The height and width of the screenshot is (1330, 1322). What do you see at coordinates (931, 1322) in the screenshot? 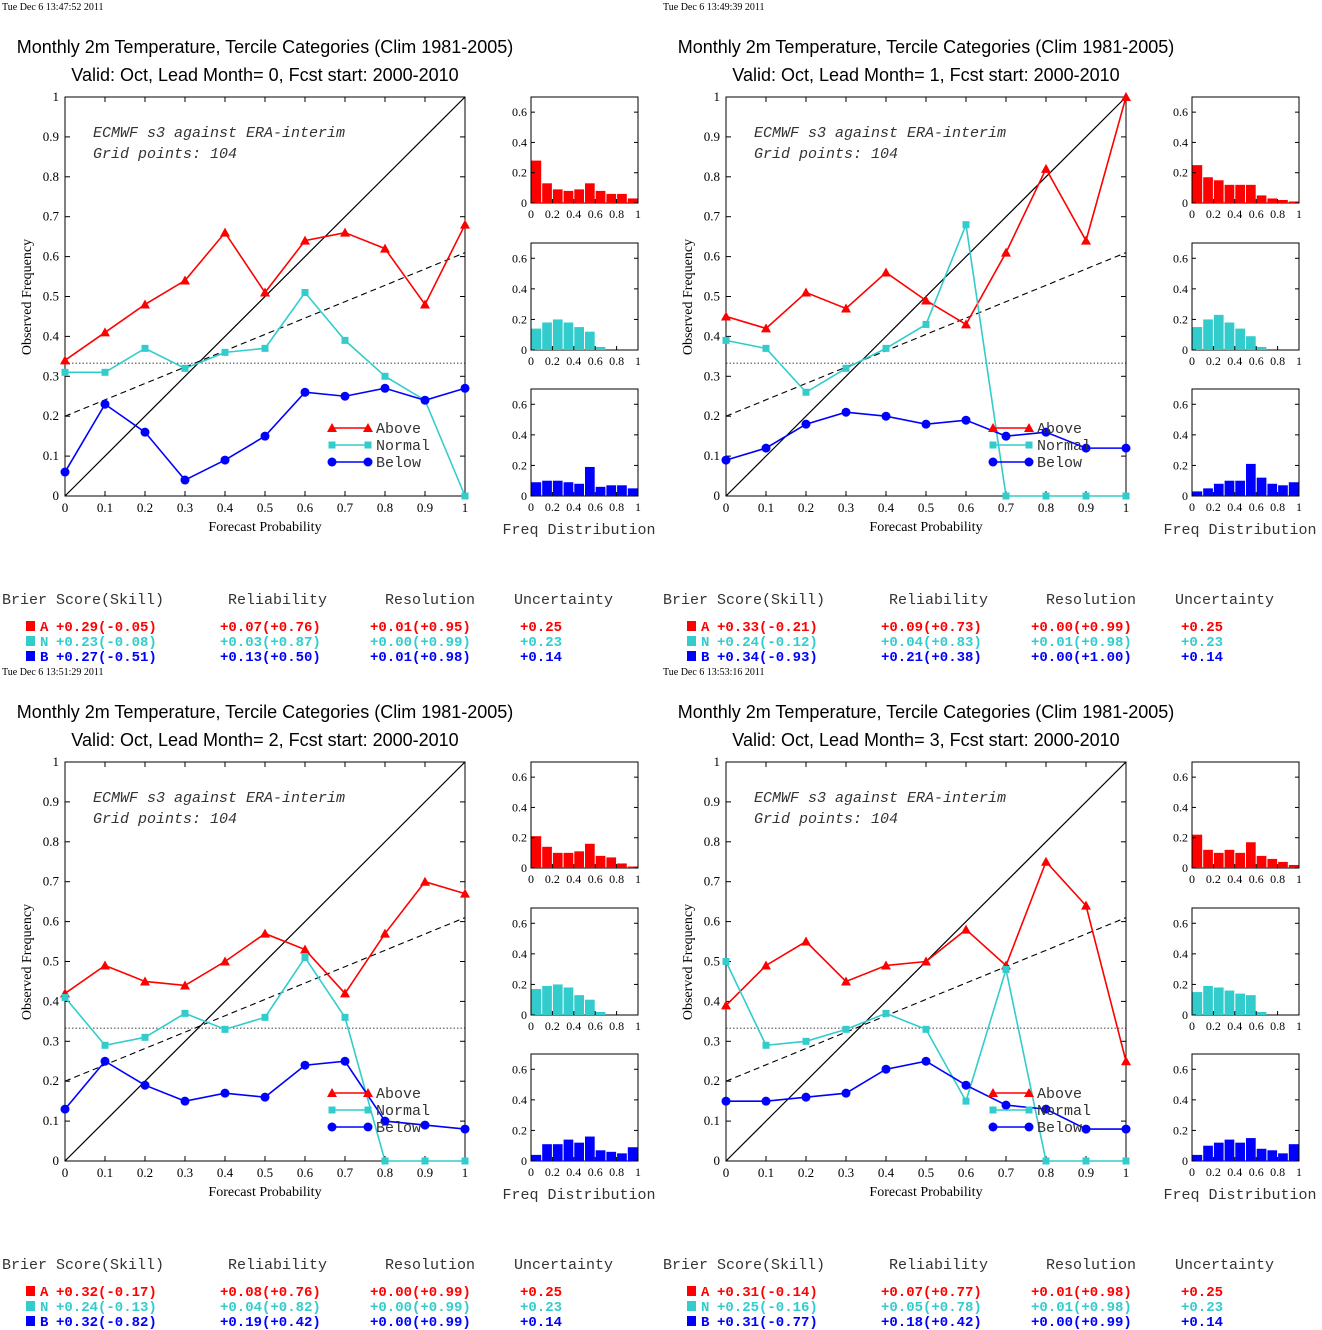
I see `score-reliability: +0.18(+0.42)` at bounding box center [931, 1322].